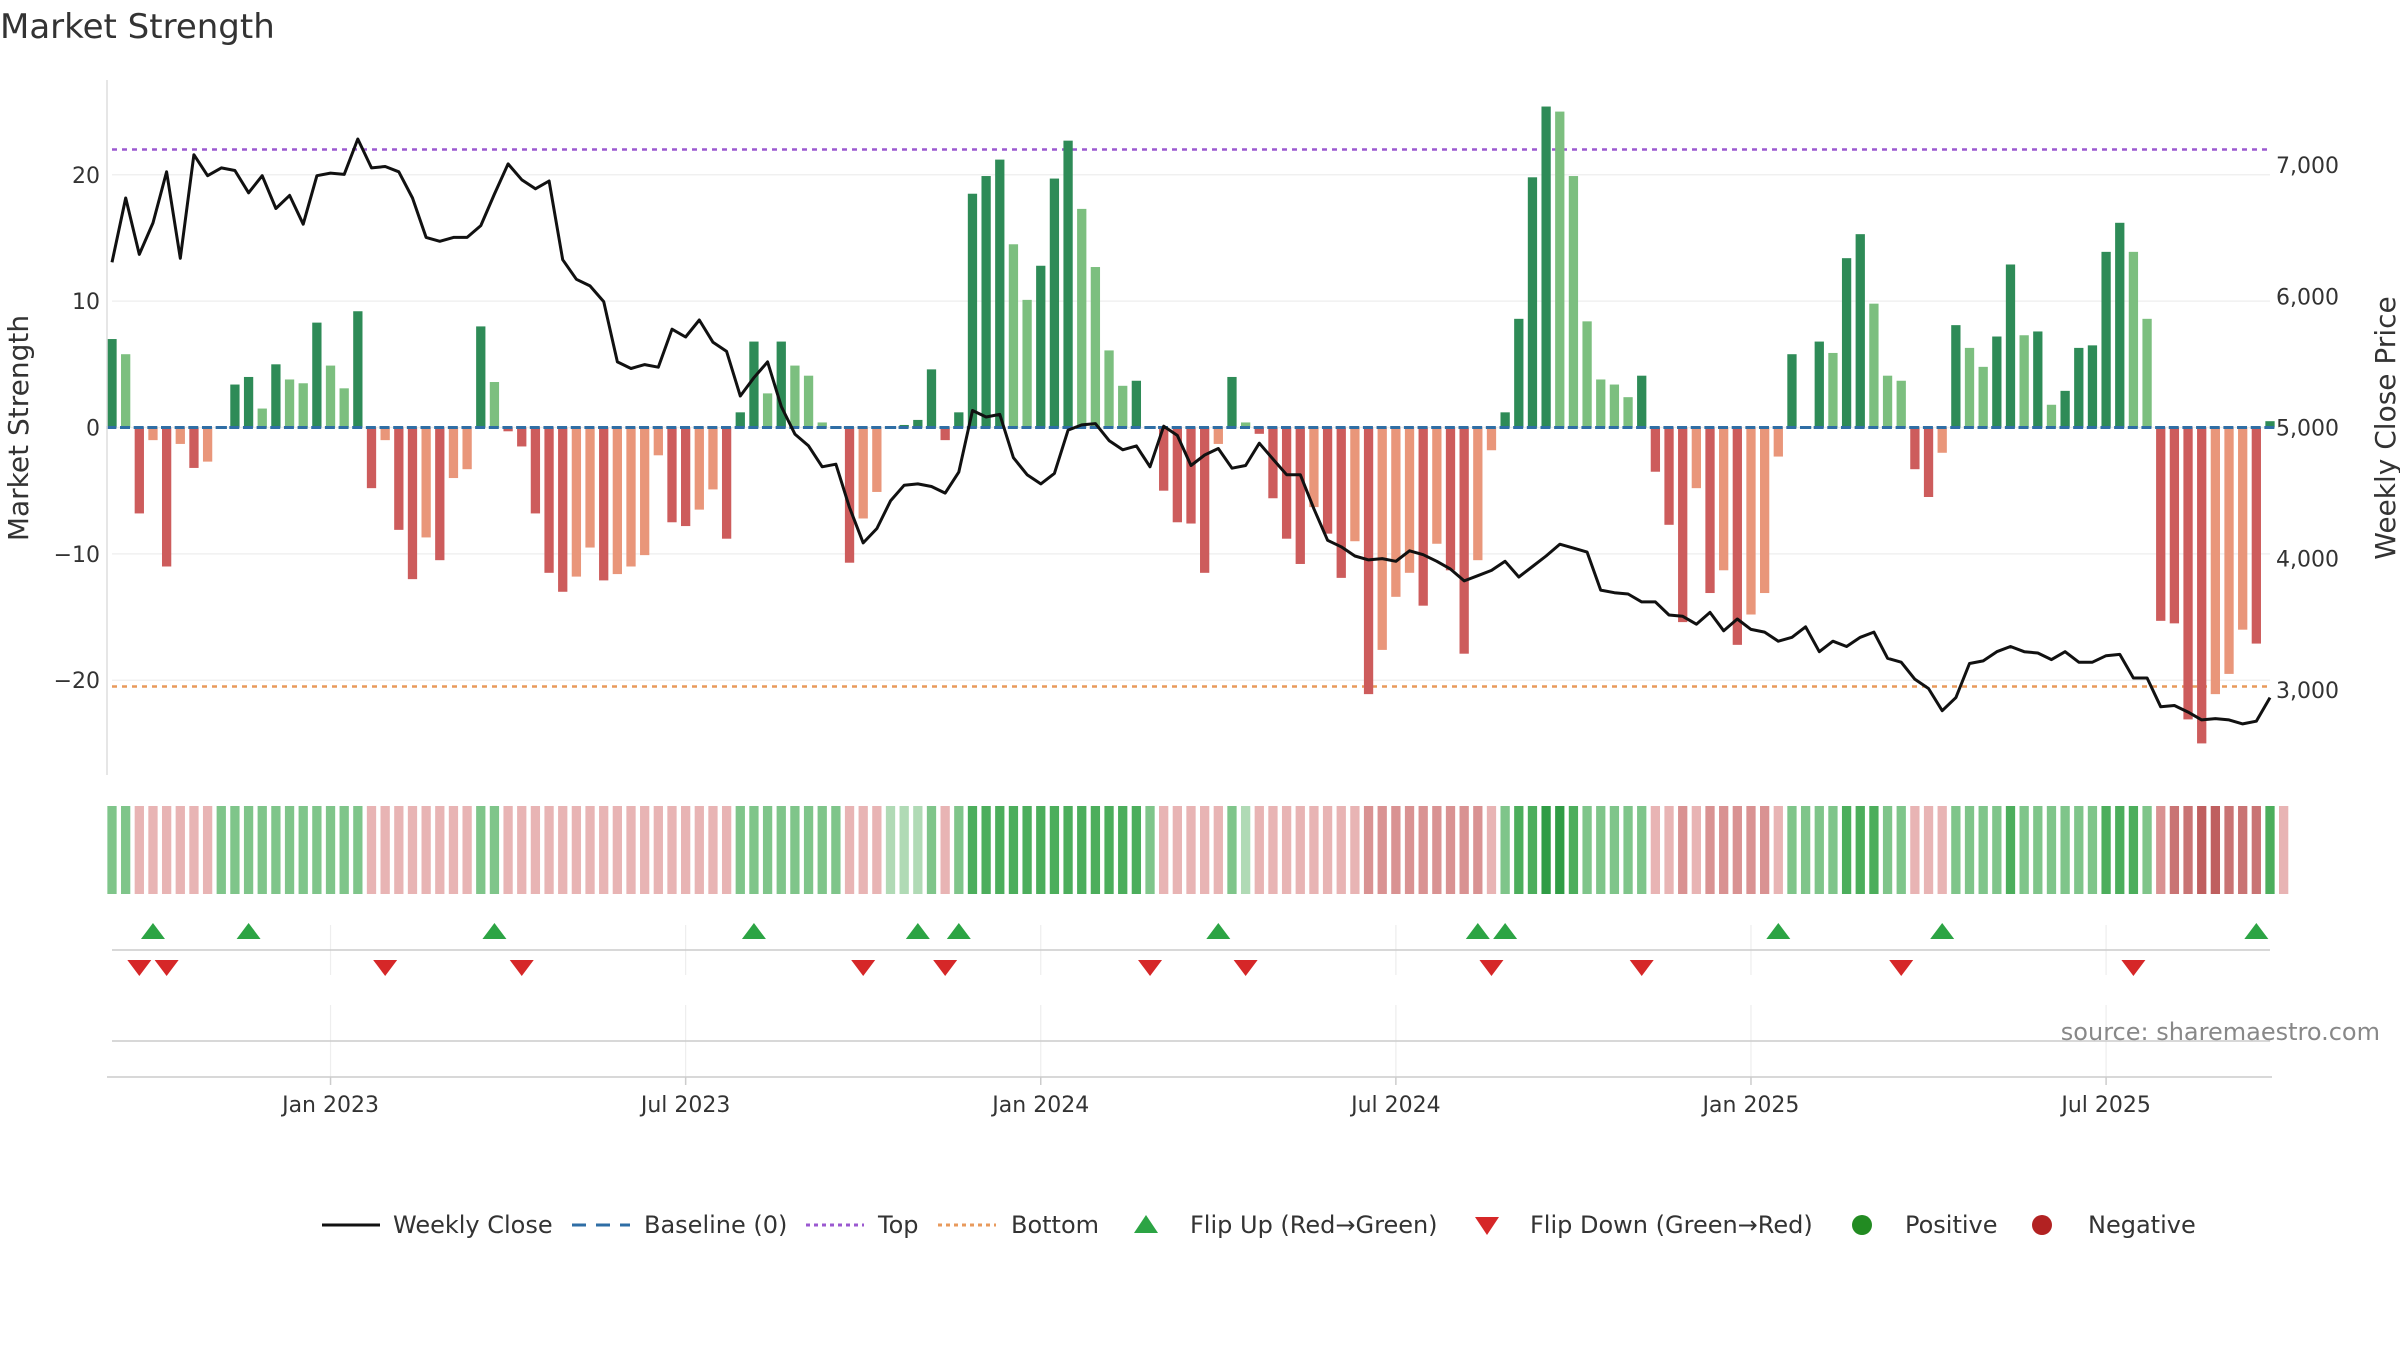  Describe the element at coordinates (2307, 691) in the screenshot. I see `right-tick-label: 3,000` at that location.